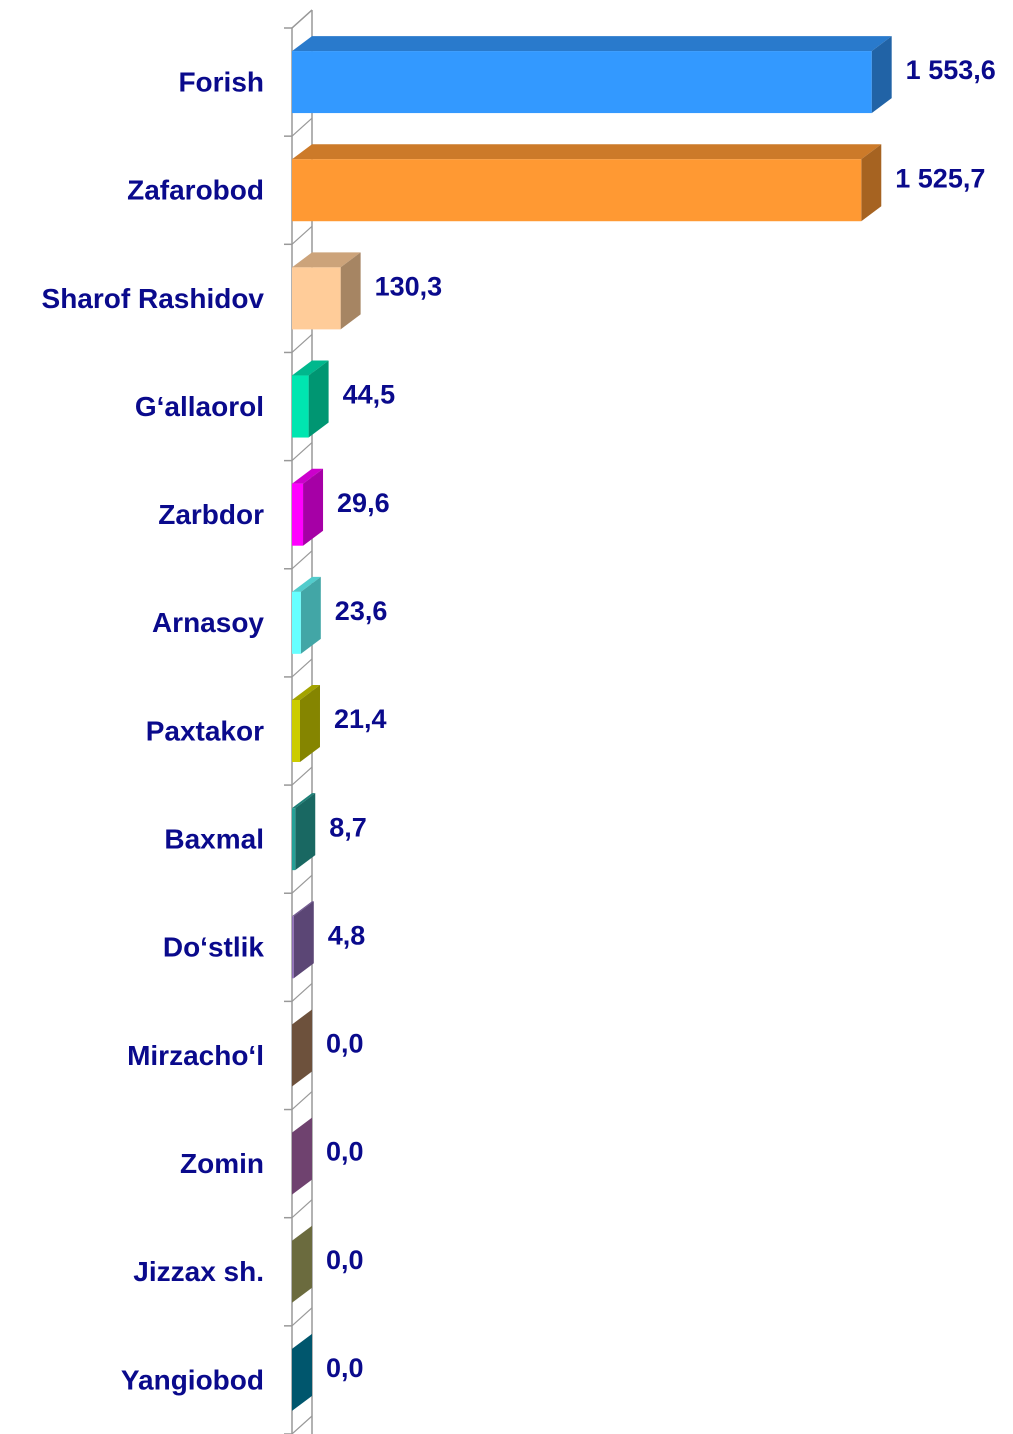 This screenshot has height=1434, width=1013. What do you see at coordinates (221, 81) in the screenshot?
I see `category-label: Forish` at bounding box center [221, 81].